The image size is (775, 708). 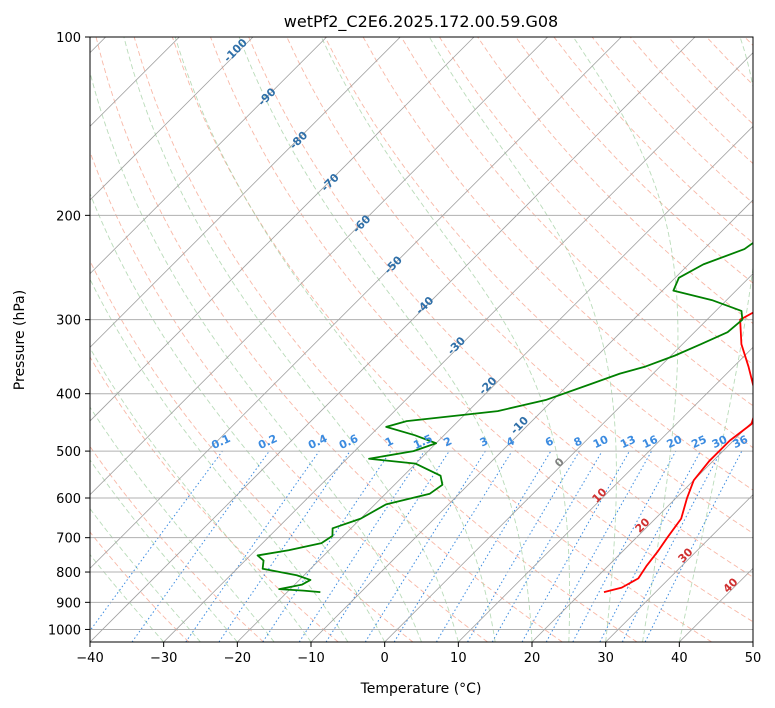 What do you see at coordinates (64, 630) in the screenshot?
I see `y-tick-label: 1000` at bounding box center [64, 630].